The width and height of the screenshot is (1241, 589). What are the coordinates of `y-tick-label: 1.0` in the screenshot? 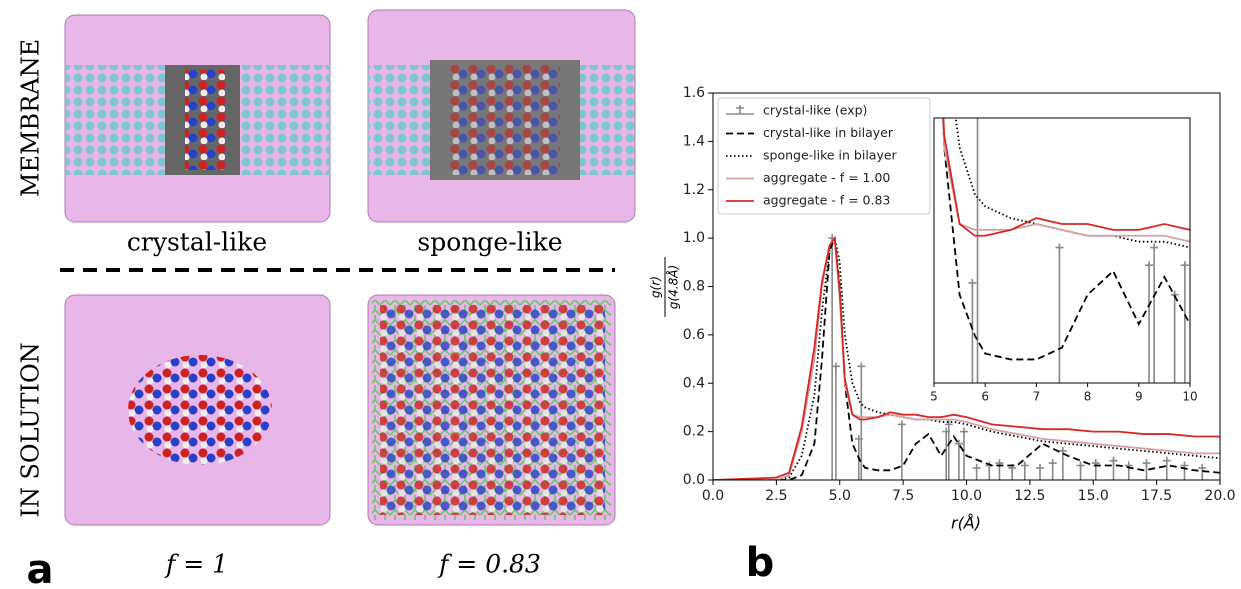 It's located at (694, 238).